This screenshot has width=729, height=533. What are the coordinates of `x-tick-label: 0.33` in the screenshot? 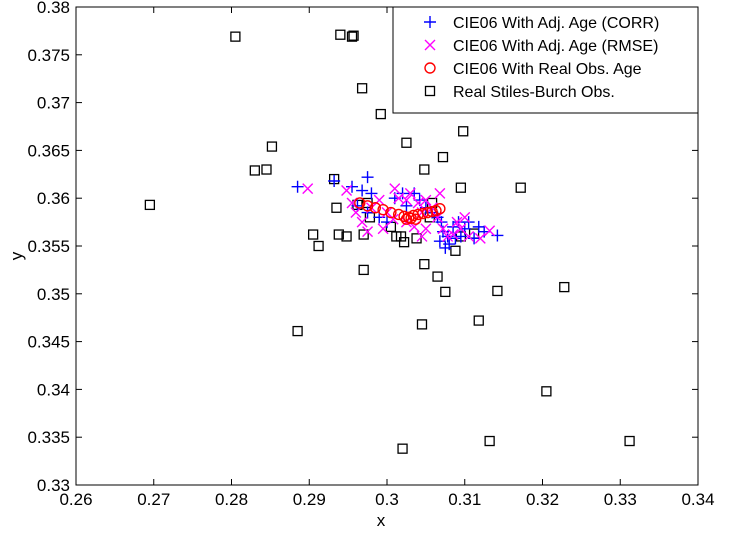 It's located at (620, 499).